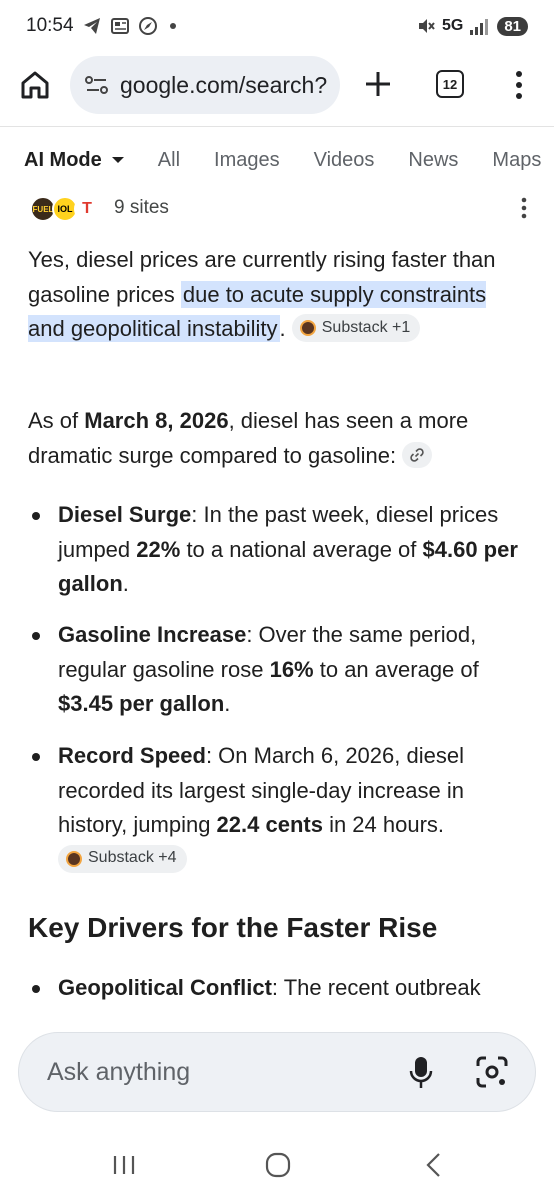 The width and height of the screenshot is (554, 1200). I want to click on ask-placeholder: Ask anything, so click(119, 1071).